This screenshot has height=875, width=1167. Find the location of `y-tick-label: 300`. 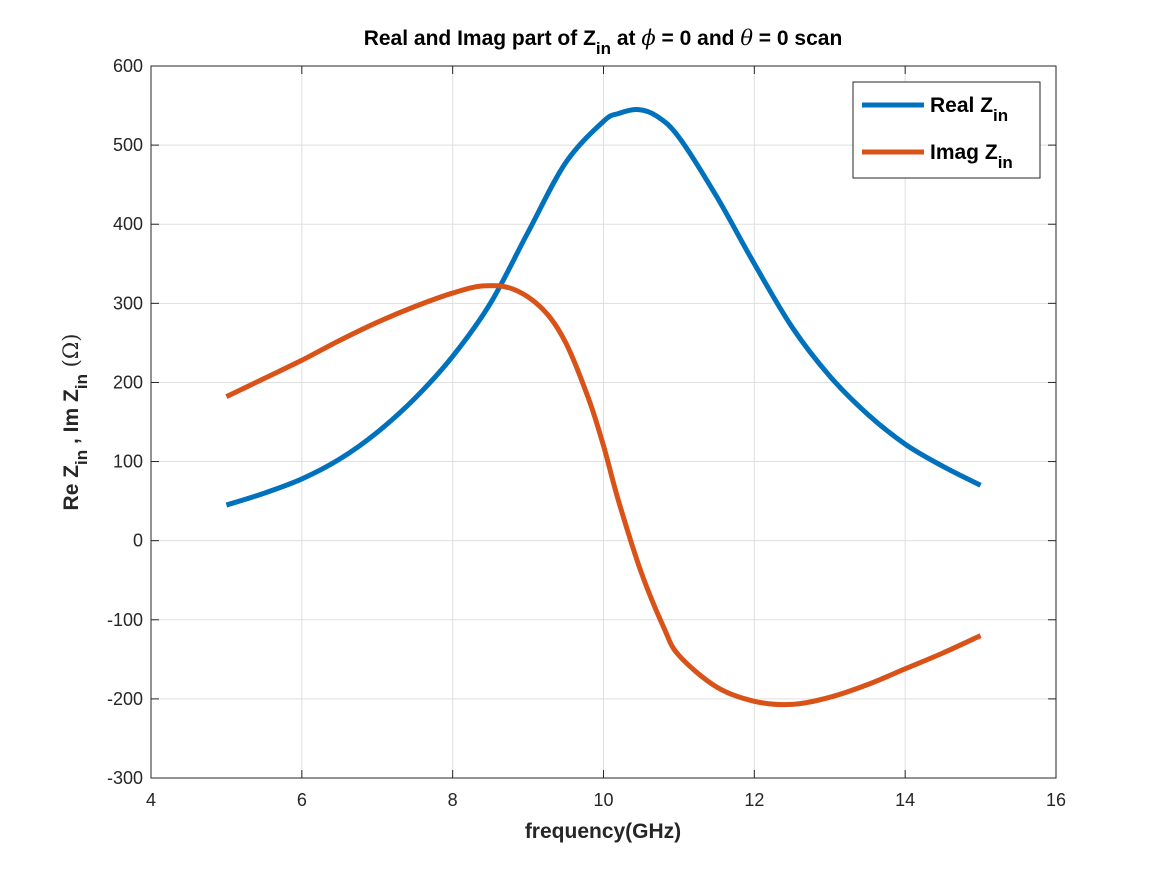

y-tick-label: 300 is located at coordinates (128, 303).